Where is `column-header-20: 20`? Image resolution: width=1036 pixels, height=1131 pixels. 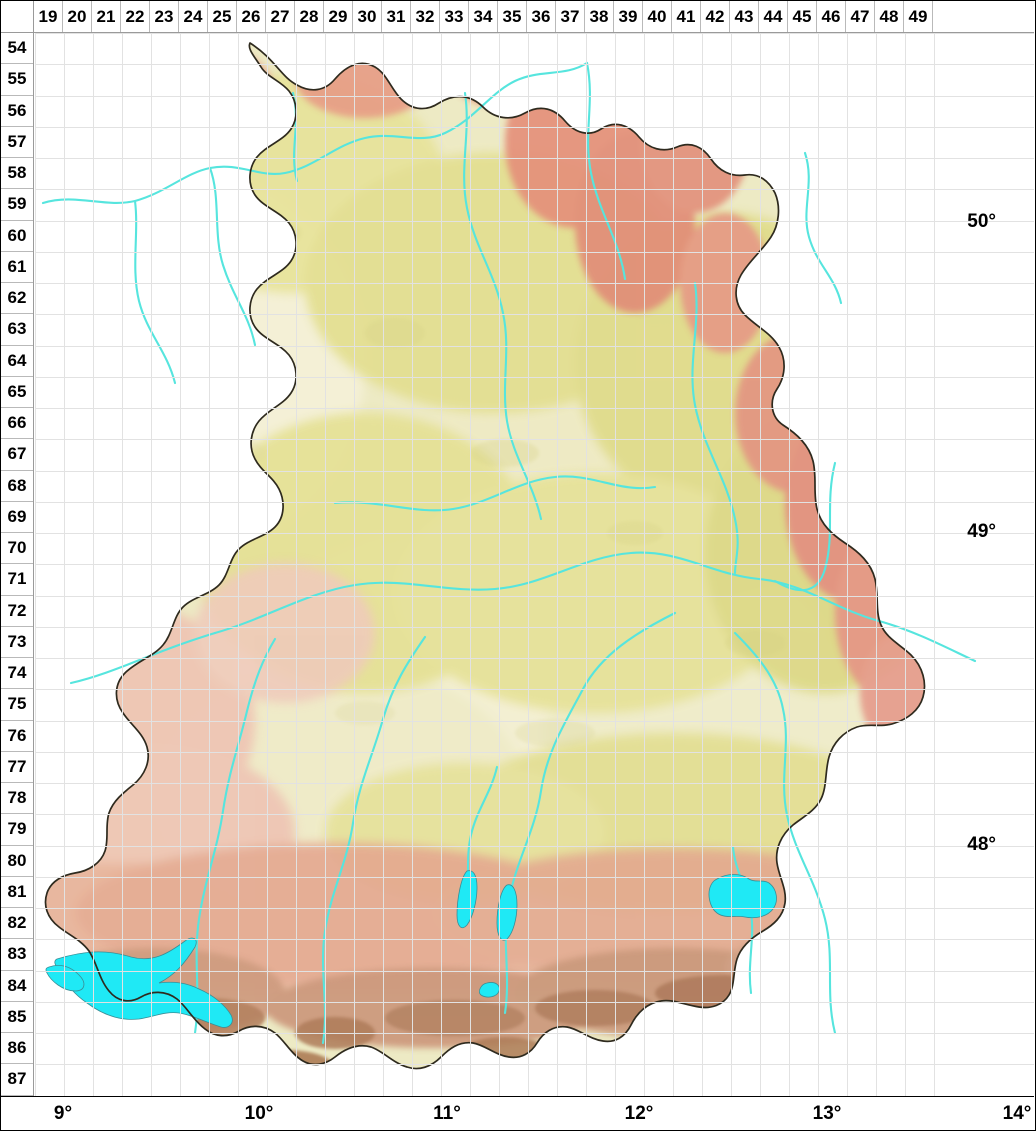
column-header-20: 20 is located at coordinates (77, 16).